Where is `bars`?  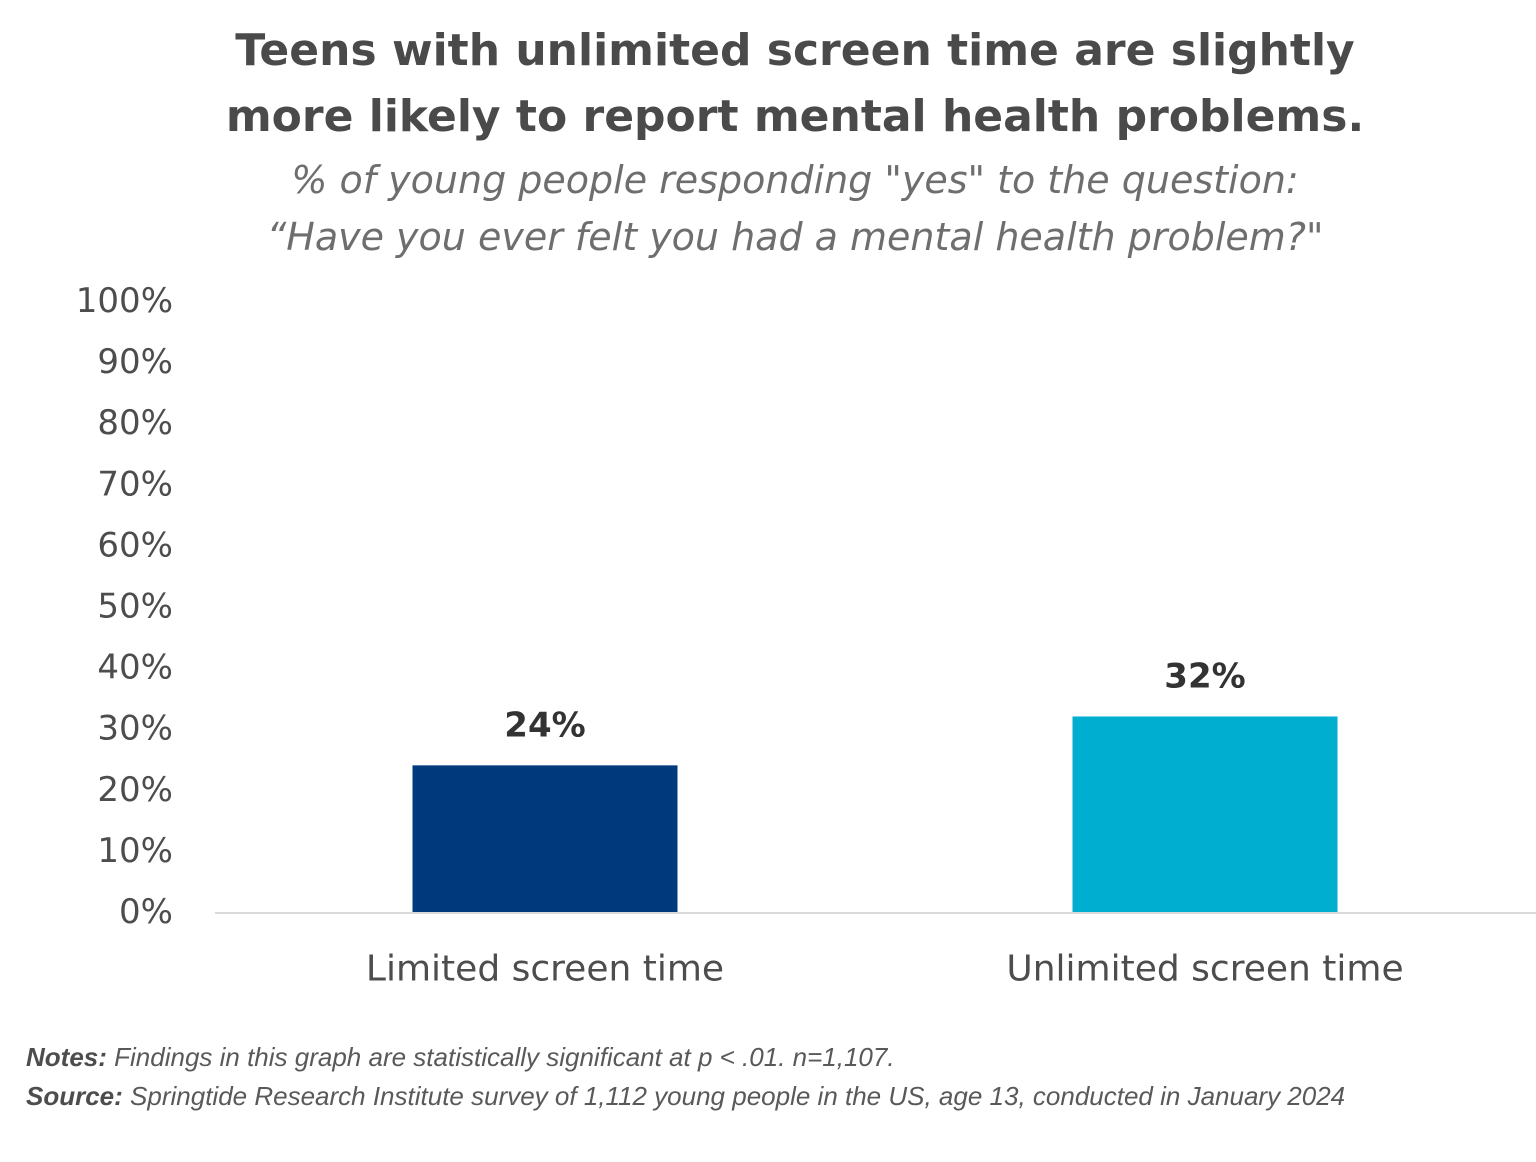 bars is located at coordinates (875, 814).